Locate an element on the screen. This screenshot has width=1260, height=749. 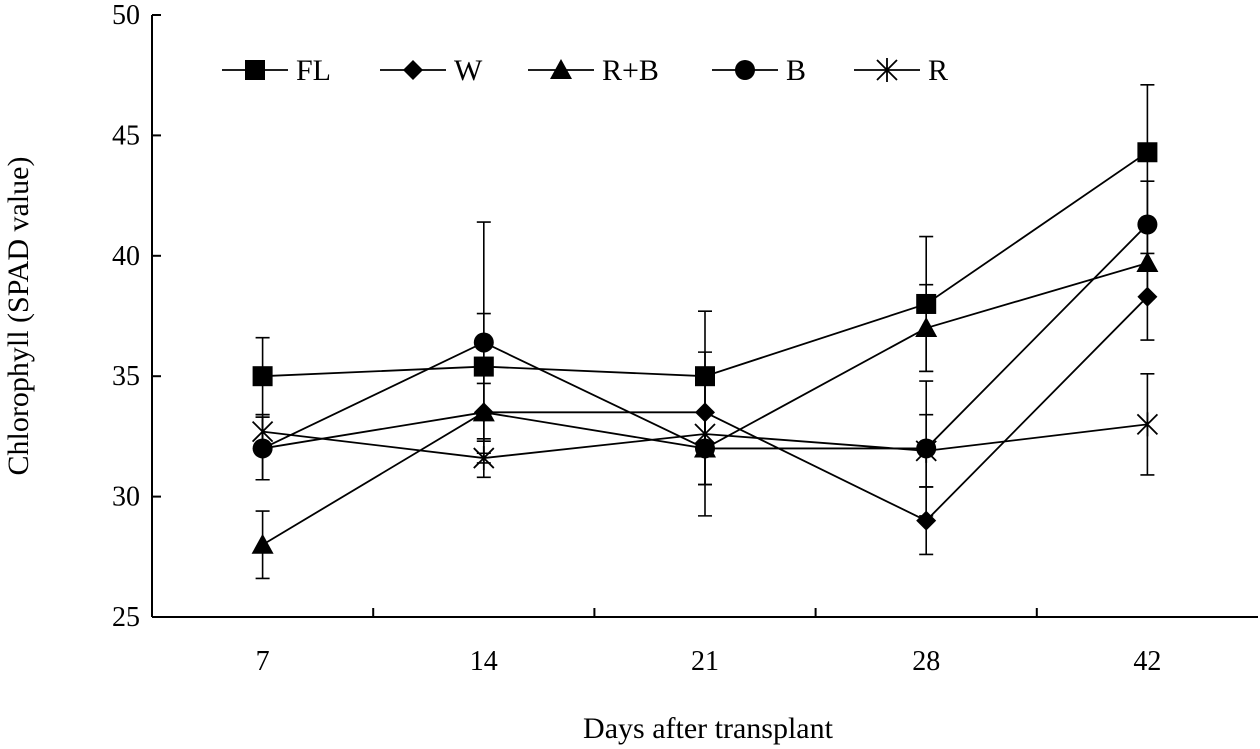
x-tick-label: 7 is located at coordinates (263, 661).